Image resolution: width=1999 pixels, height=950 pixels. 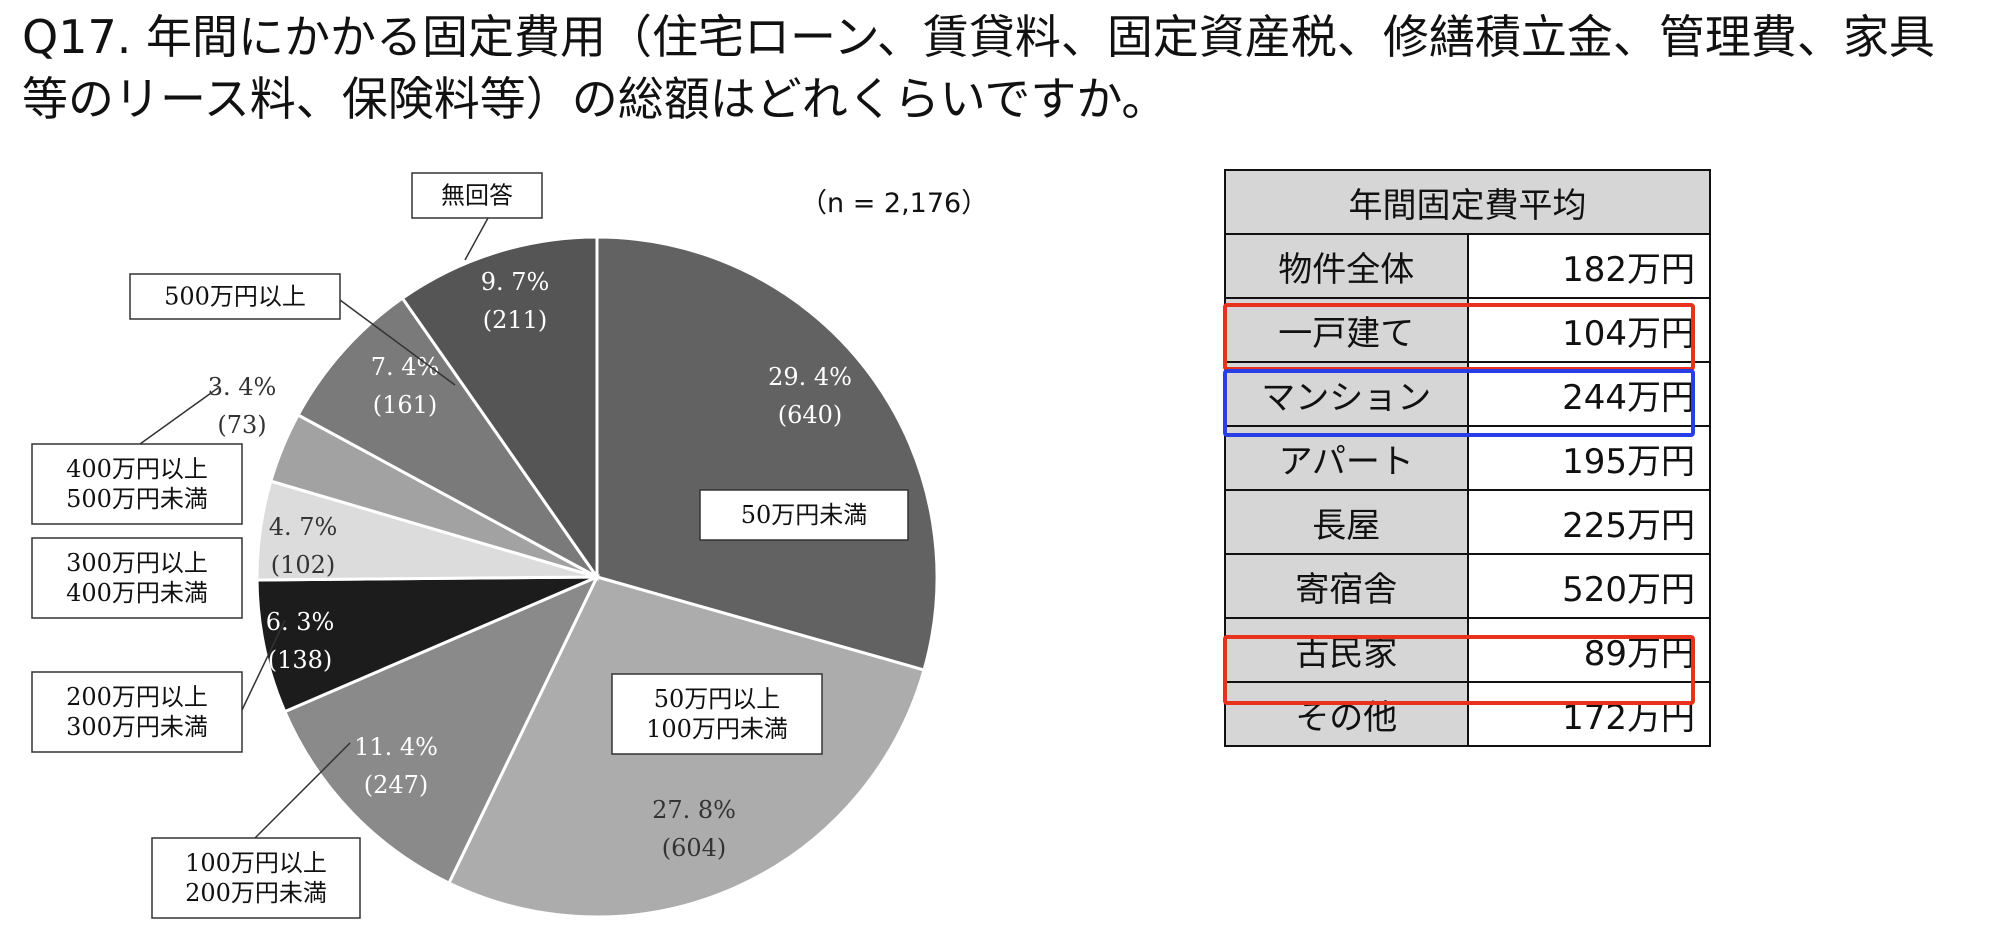 I want to click on slice-percent-label: 4. 7%, so click(x=303, y=527).